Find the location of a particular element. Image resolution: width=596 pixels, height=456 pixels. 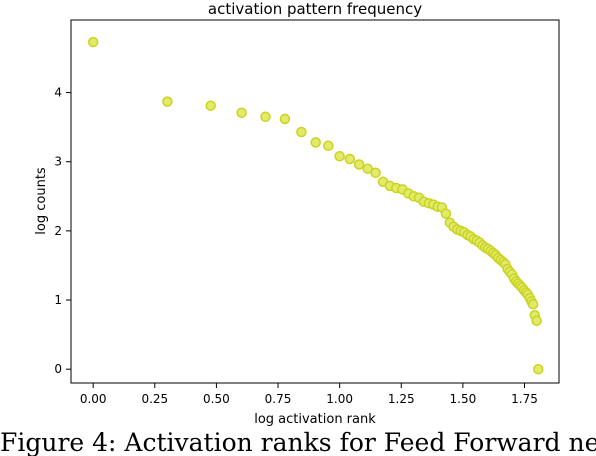

y-tick-label: 4 is located at coordinates (58, 93).